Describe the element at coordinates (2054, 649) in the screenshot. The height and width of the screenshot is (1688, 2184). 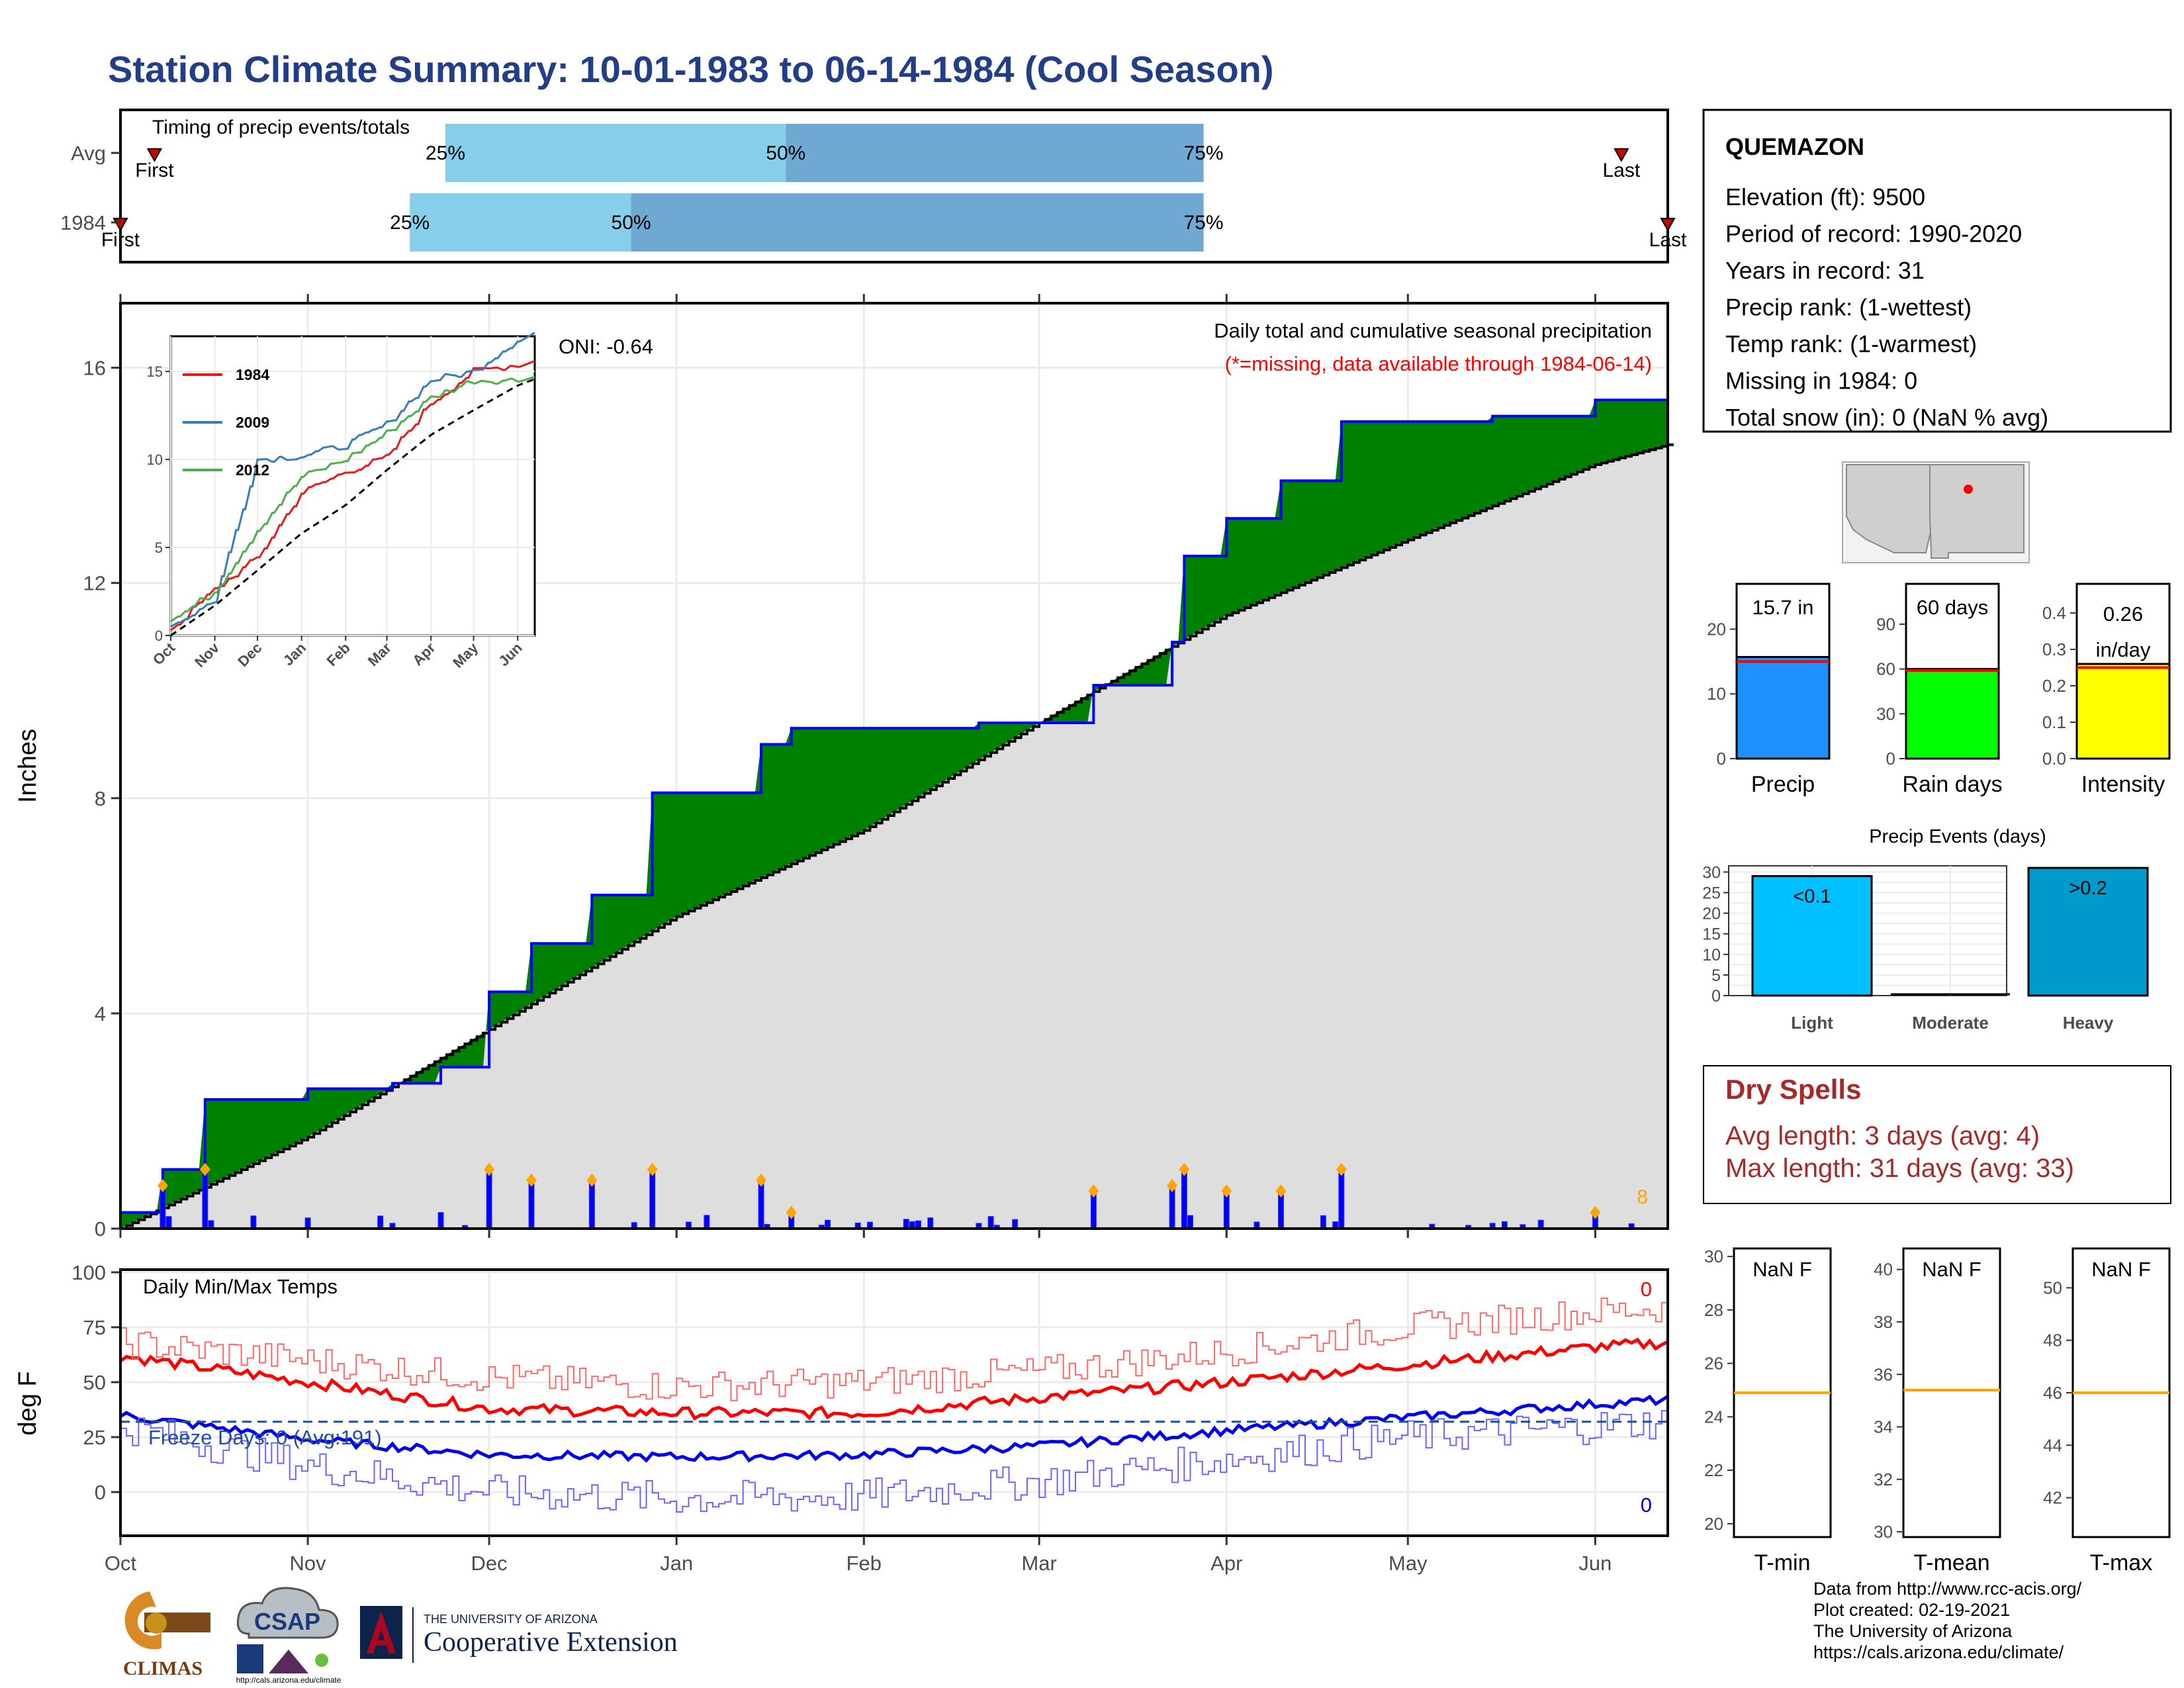
I see `summary-ytick-label: 0.3` at that location.